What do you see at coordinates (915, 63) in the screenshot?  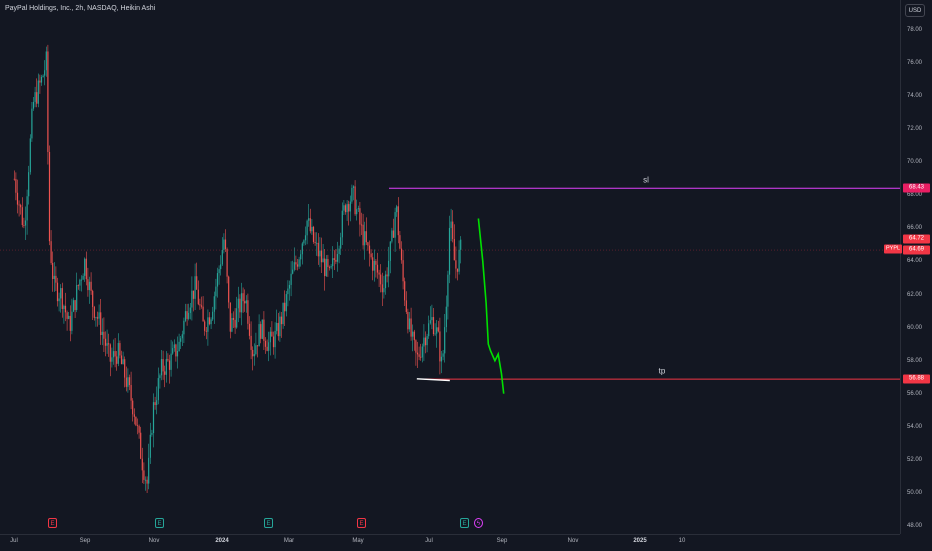 I see `price-tick: 76.00` at bounding box center [915, 63].